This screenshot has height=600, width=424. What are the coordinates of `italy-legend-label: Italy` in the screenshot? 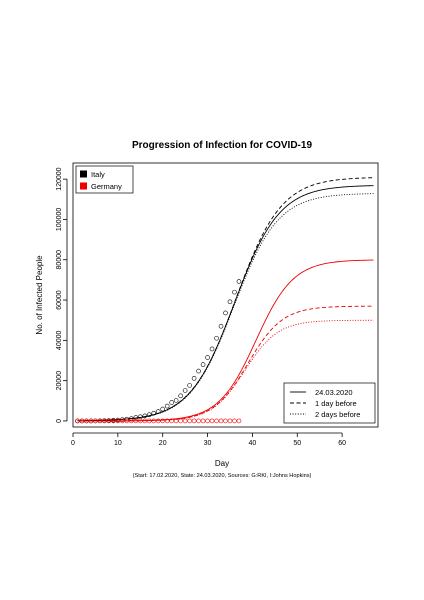 It's located at (98, 174).